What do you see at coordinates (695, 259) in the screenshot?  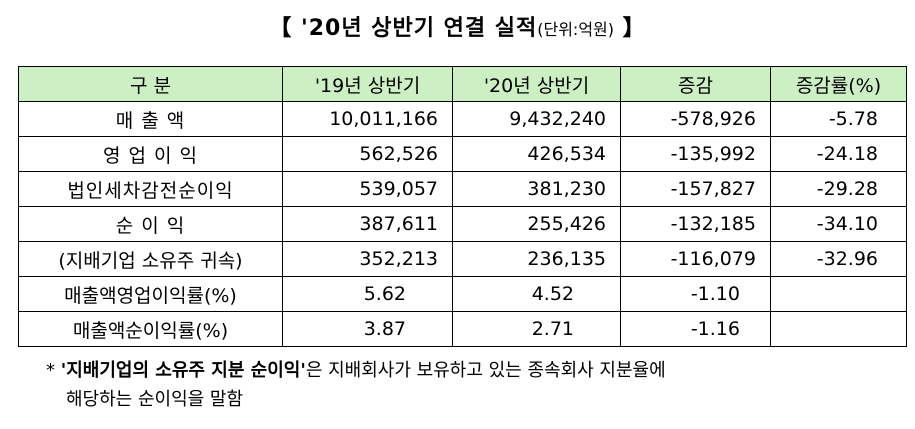 I see `cell-change: -116,079` at bounding box center [695, 259].